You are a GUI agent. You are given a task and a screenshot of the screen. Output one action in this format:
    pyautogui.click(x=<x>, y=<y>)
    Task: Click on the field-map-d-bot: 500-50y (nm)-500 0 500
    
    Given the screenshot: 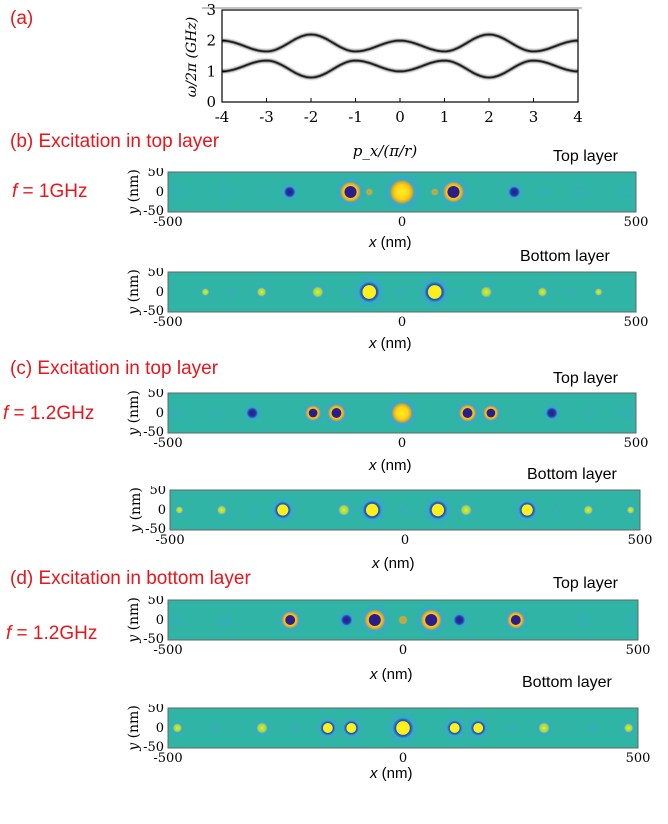 What is the action you would take?
    pyautogui.click(x=388, y=735)
    